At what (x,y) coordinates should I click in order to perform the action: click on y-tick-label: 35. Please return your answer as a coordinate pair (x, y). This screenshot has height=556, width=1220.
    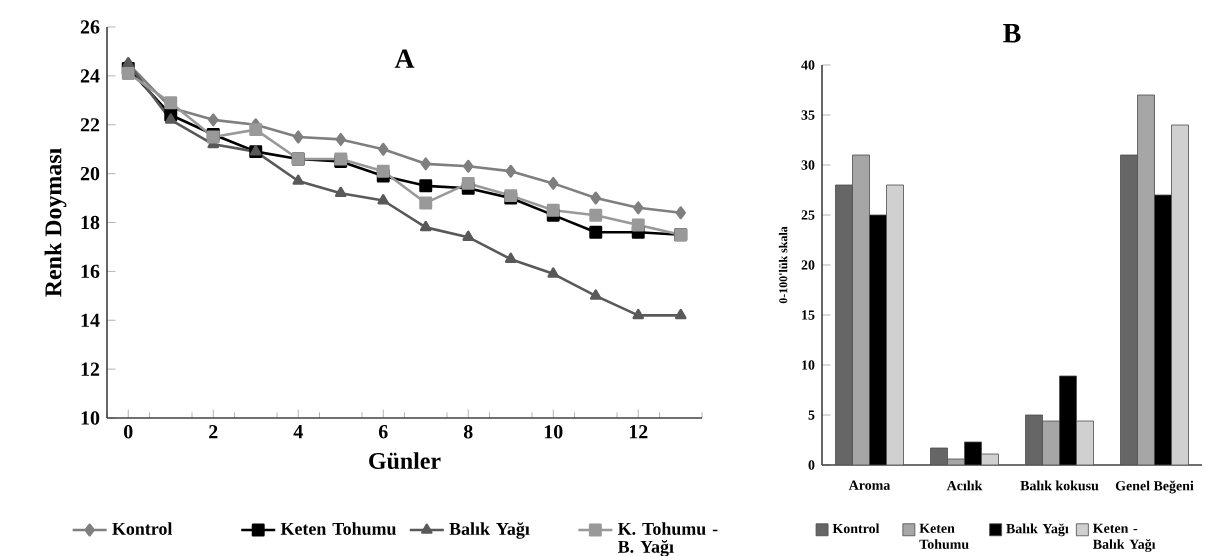
    Looking at the image, I should click on (808, 115).